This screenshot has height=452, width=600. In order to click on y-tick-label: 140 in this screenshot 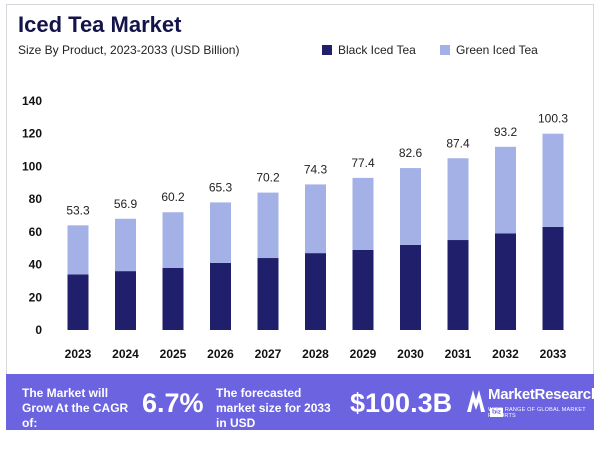, I will do `click(32, 101)`.